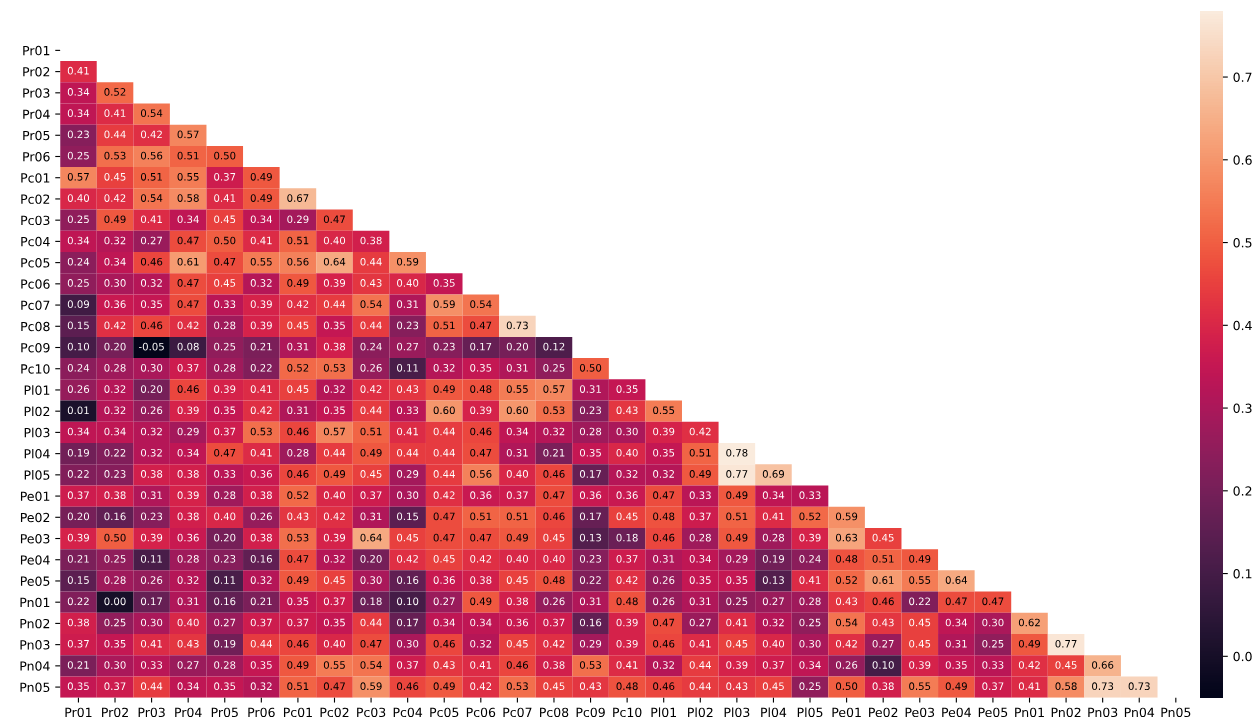 The width and height of the screenshot is (1253, 723). Describe the element at coordinates (371, 559) in the screenshot. I see `data-label: 0.20` at that location.